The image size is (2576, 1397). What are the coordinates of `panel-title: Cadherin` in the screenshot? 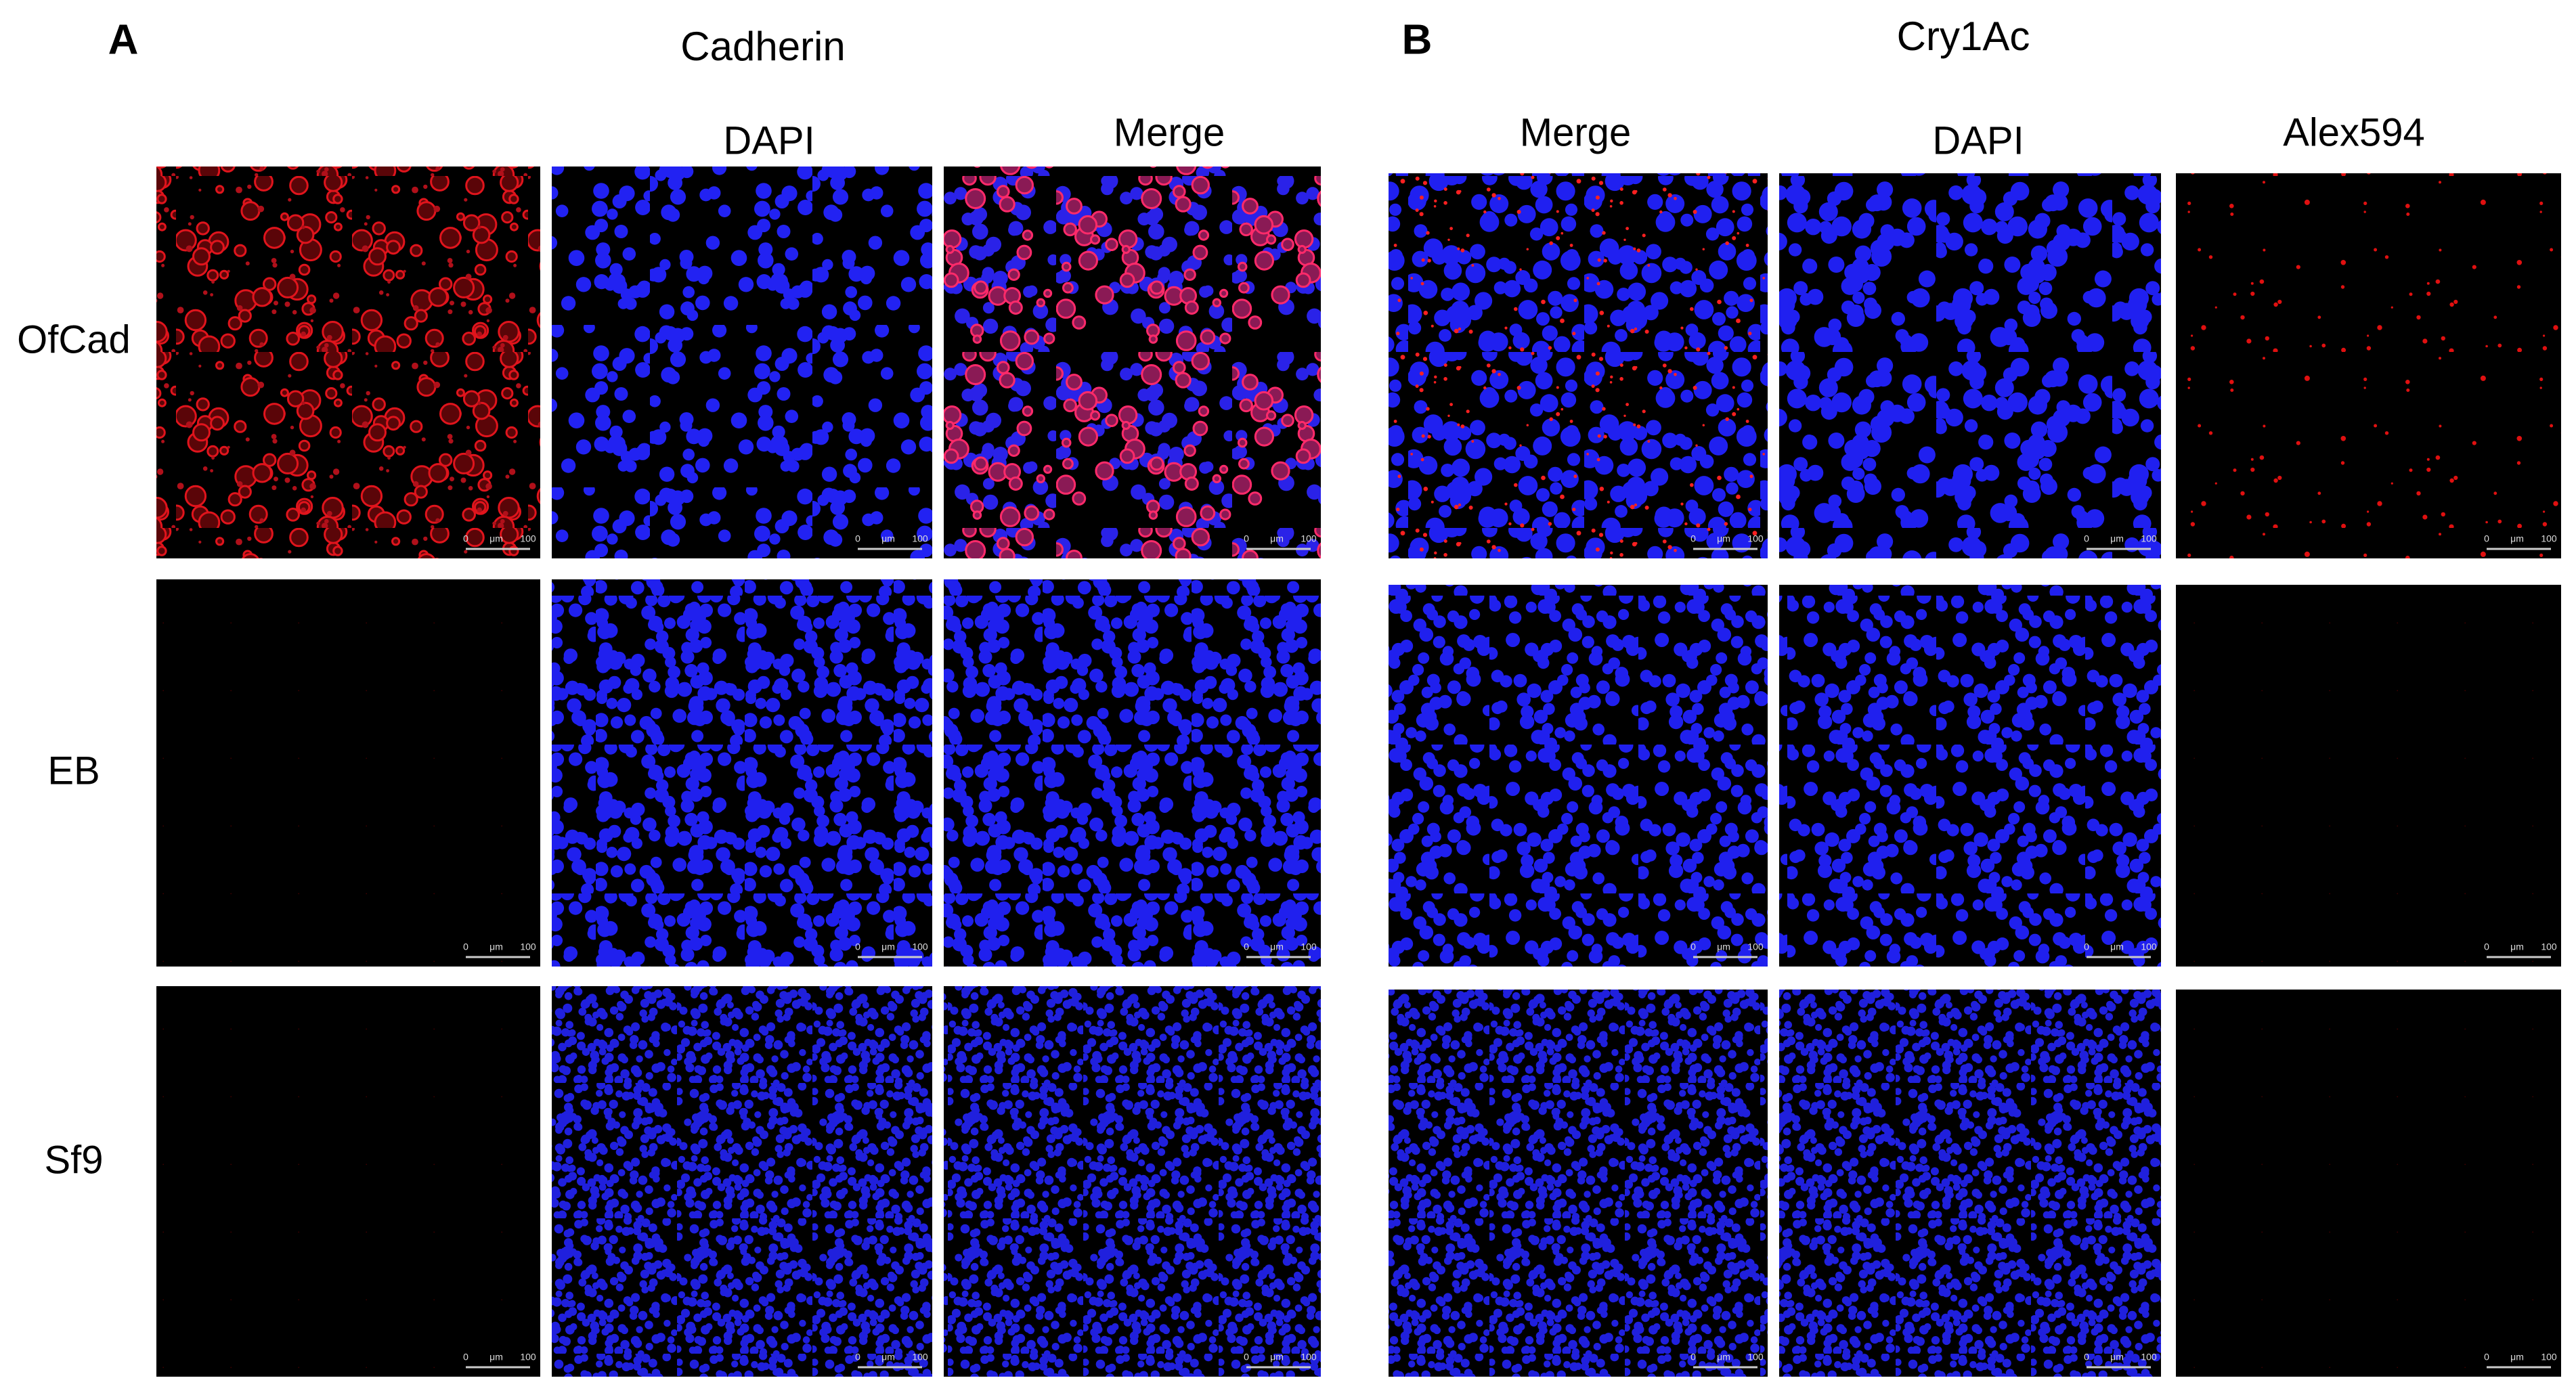 It's located at (763, 46).